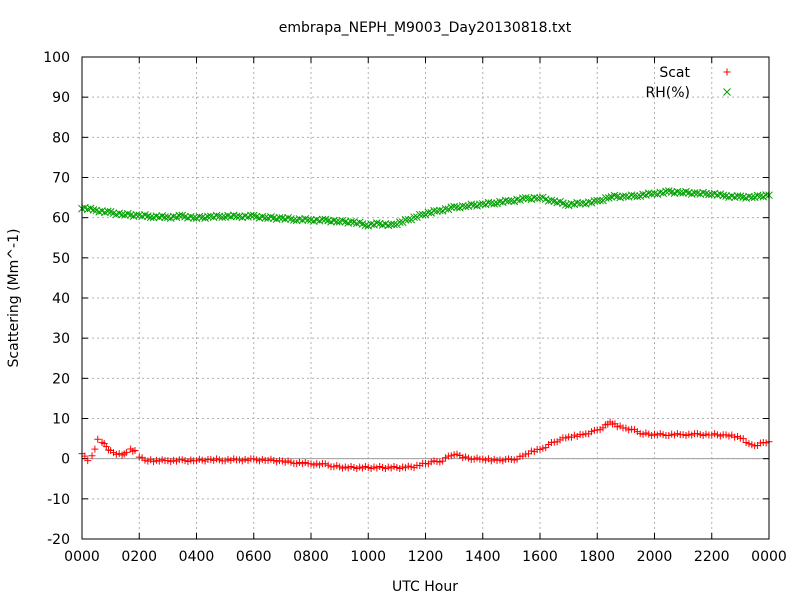  Describe the element at coordinates (540, 557) in the screenshot. I see `x-tick-label: 1600` at that location.